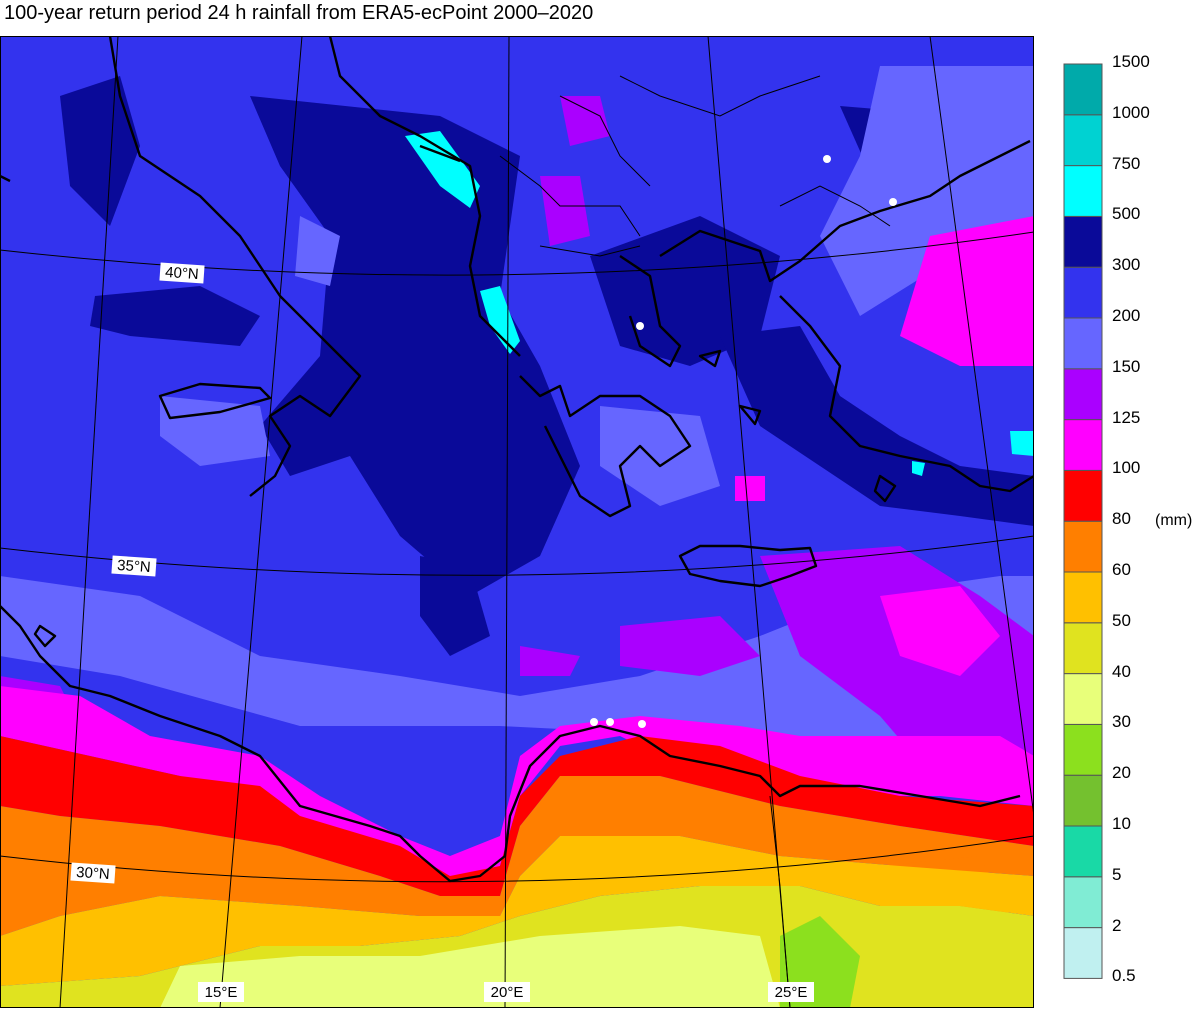 This screenshot has width=1200, height=1009. What do you see at coordinates (1131, 61) in the screenshot?
I see `legend-tick-label: 1500` at bounding box center [1131, 61].